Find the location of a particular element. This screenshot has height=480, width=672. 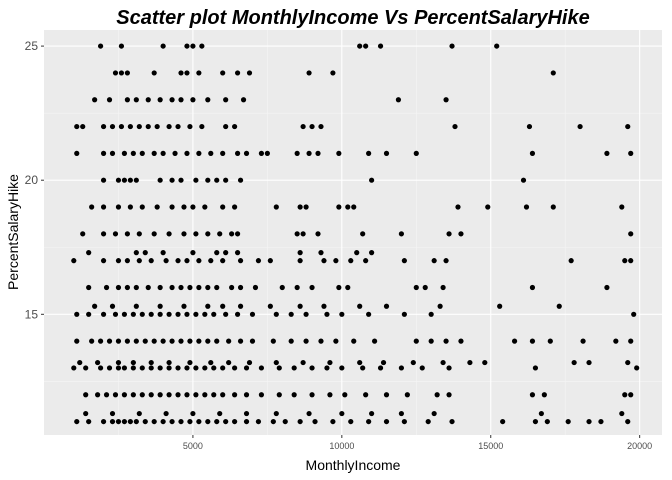

x-tick-label: 15000 is located at coordinates (490, 446).